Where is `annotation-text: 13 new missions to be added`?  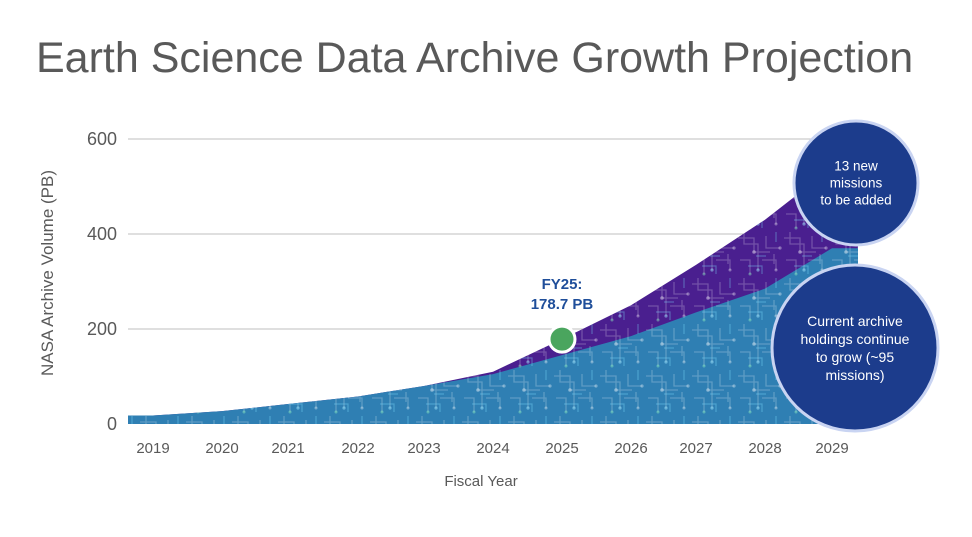
annotation-text: 13 new missions to be added is located at coordinates (855, 183).